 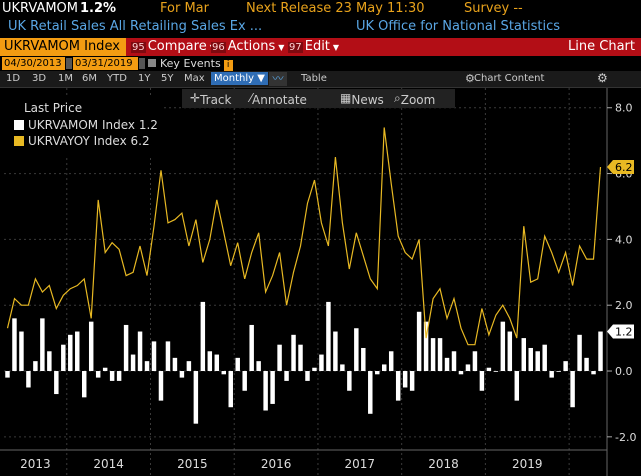 I want to click on chart-content-label: Chart Content, so click(x=509, y=78).